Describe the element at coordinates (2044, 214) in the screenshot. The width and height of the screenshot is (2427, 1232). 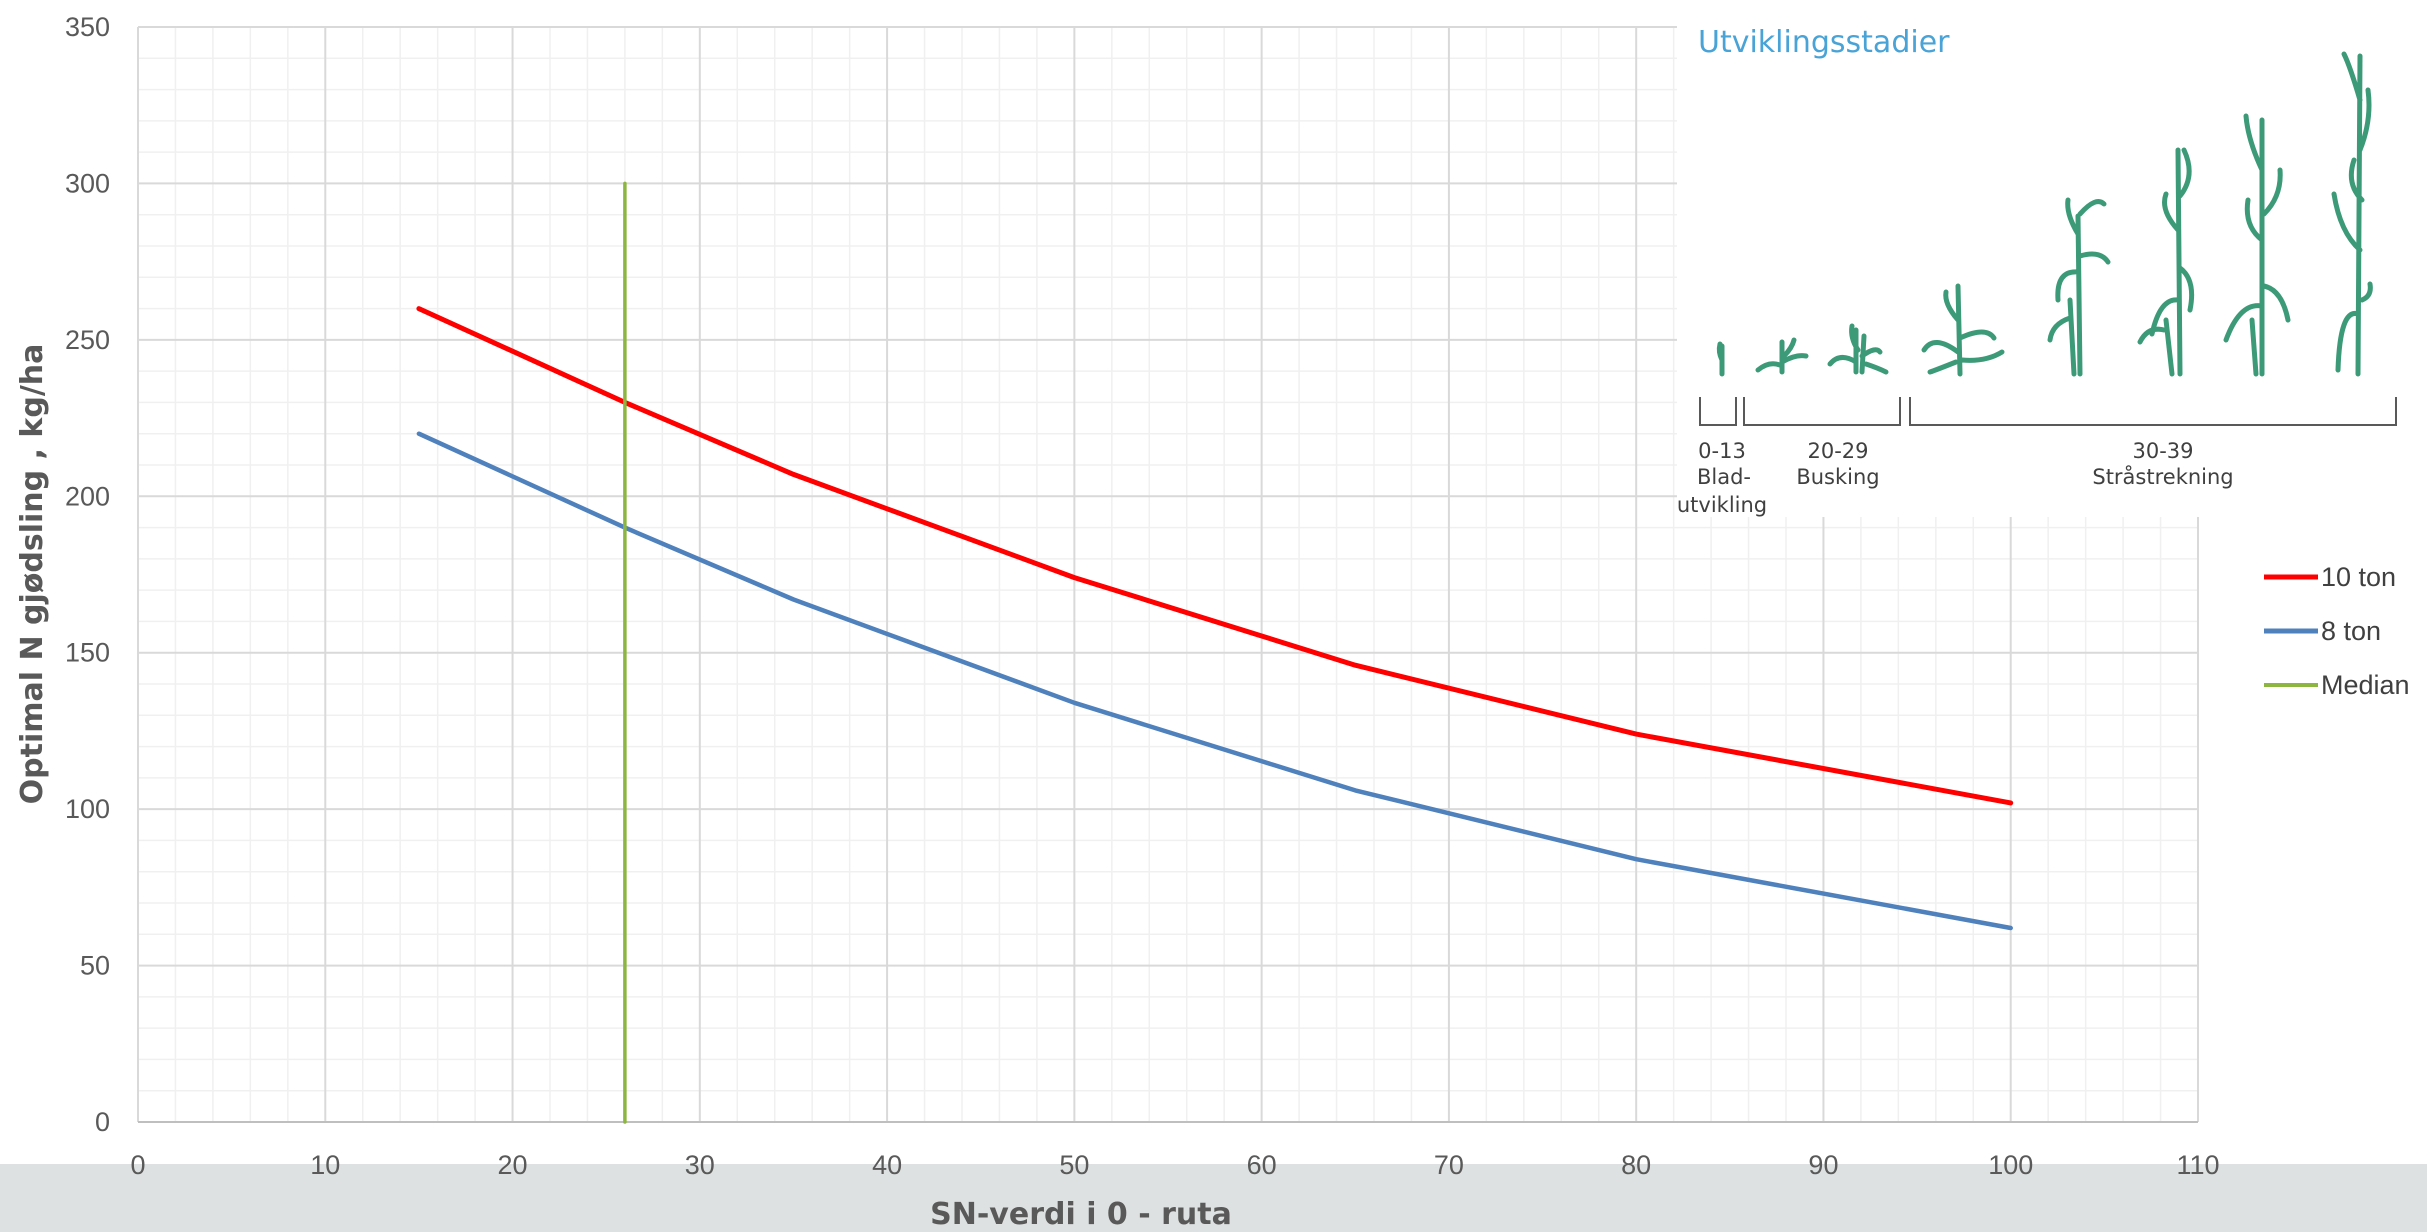
I see `plant-illustrations` at that location.